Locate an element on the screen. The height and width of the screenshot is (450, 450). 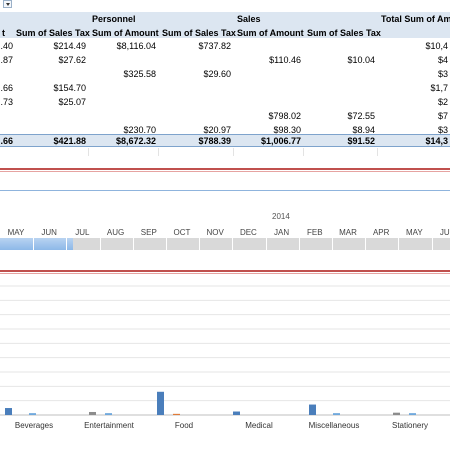
timeline-month-label: DEC is located at coordinates (248, 232).